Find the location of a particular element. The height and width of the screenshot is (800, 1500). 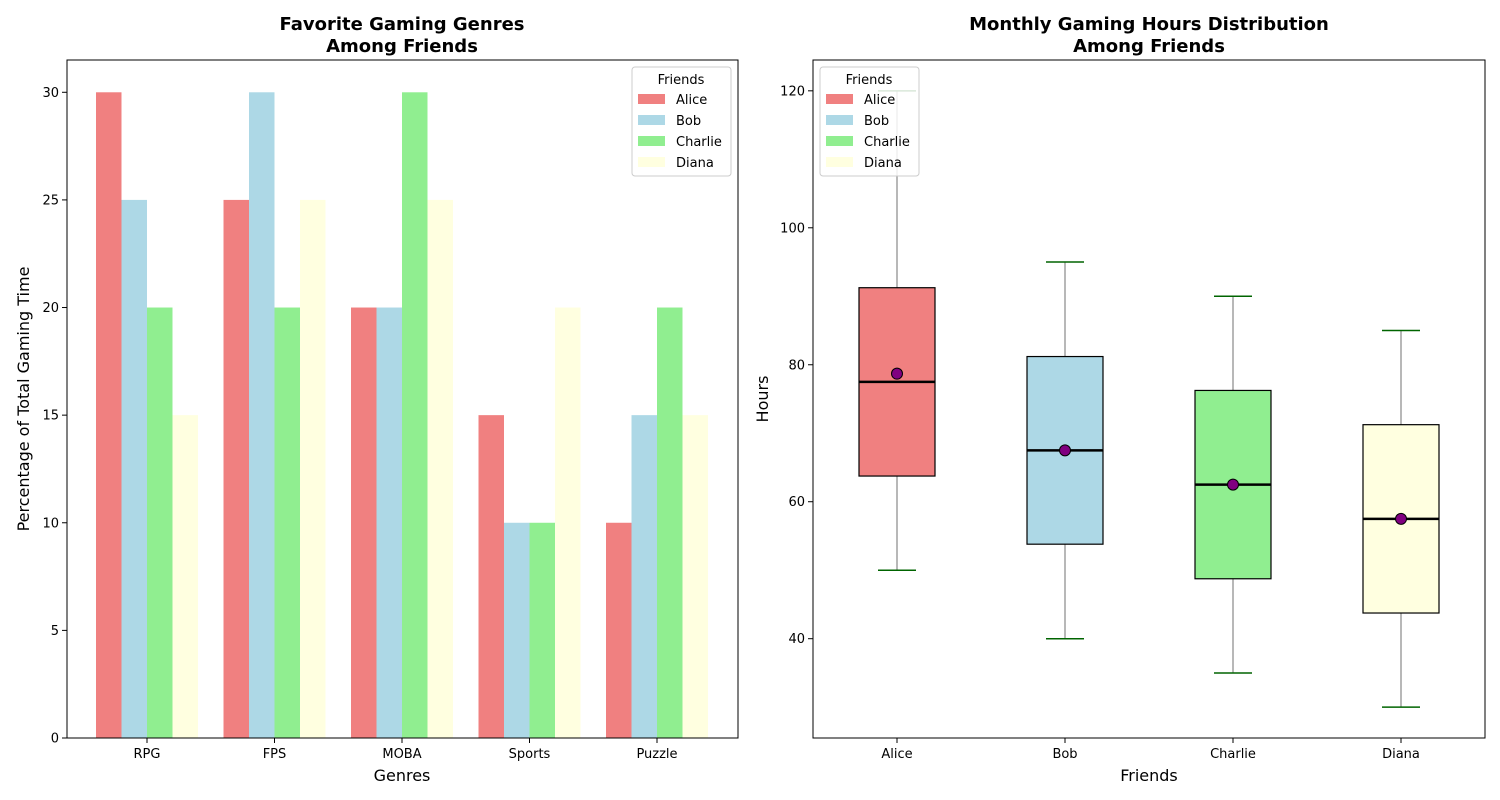

box-plot-legend-swatch-alice is located at coordinates (839, 99).